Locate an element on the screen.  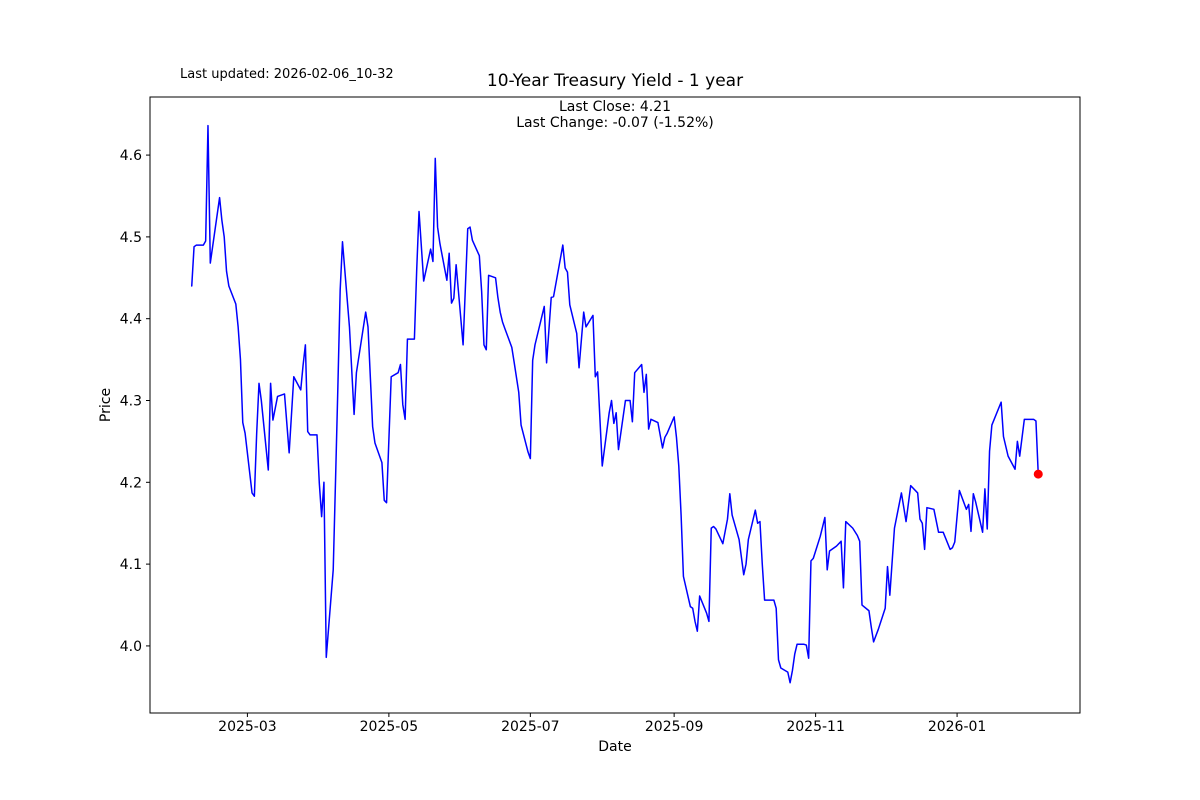
x-tick-label: 2025-11 is located at coordinates (815, 727).